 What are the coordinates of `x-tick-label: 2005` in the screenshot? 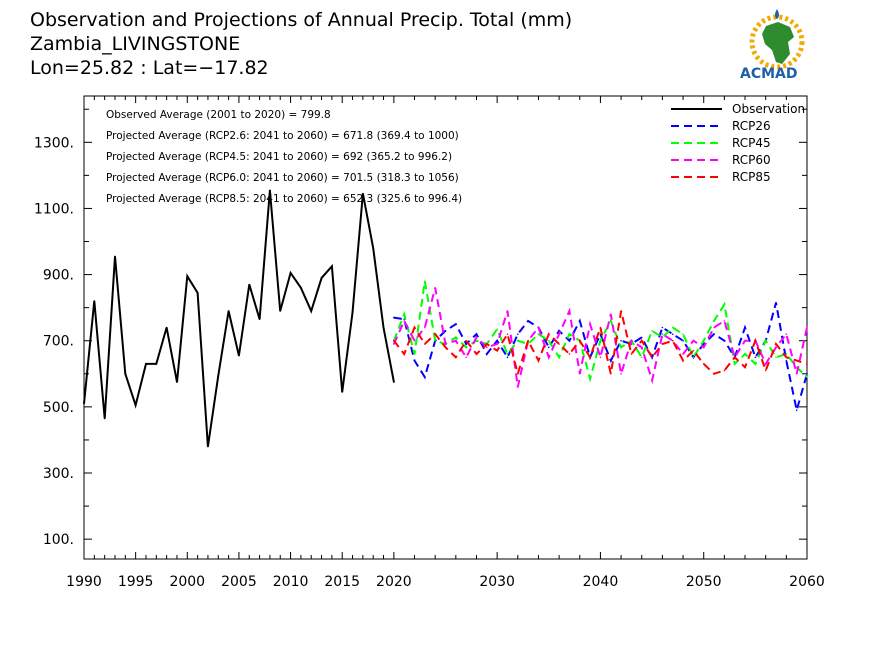 It's located at (239, 582).